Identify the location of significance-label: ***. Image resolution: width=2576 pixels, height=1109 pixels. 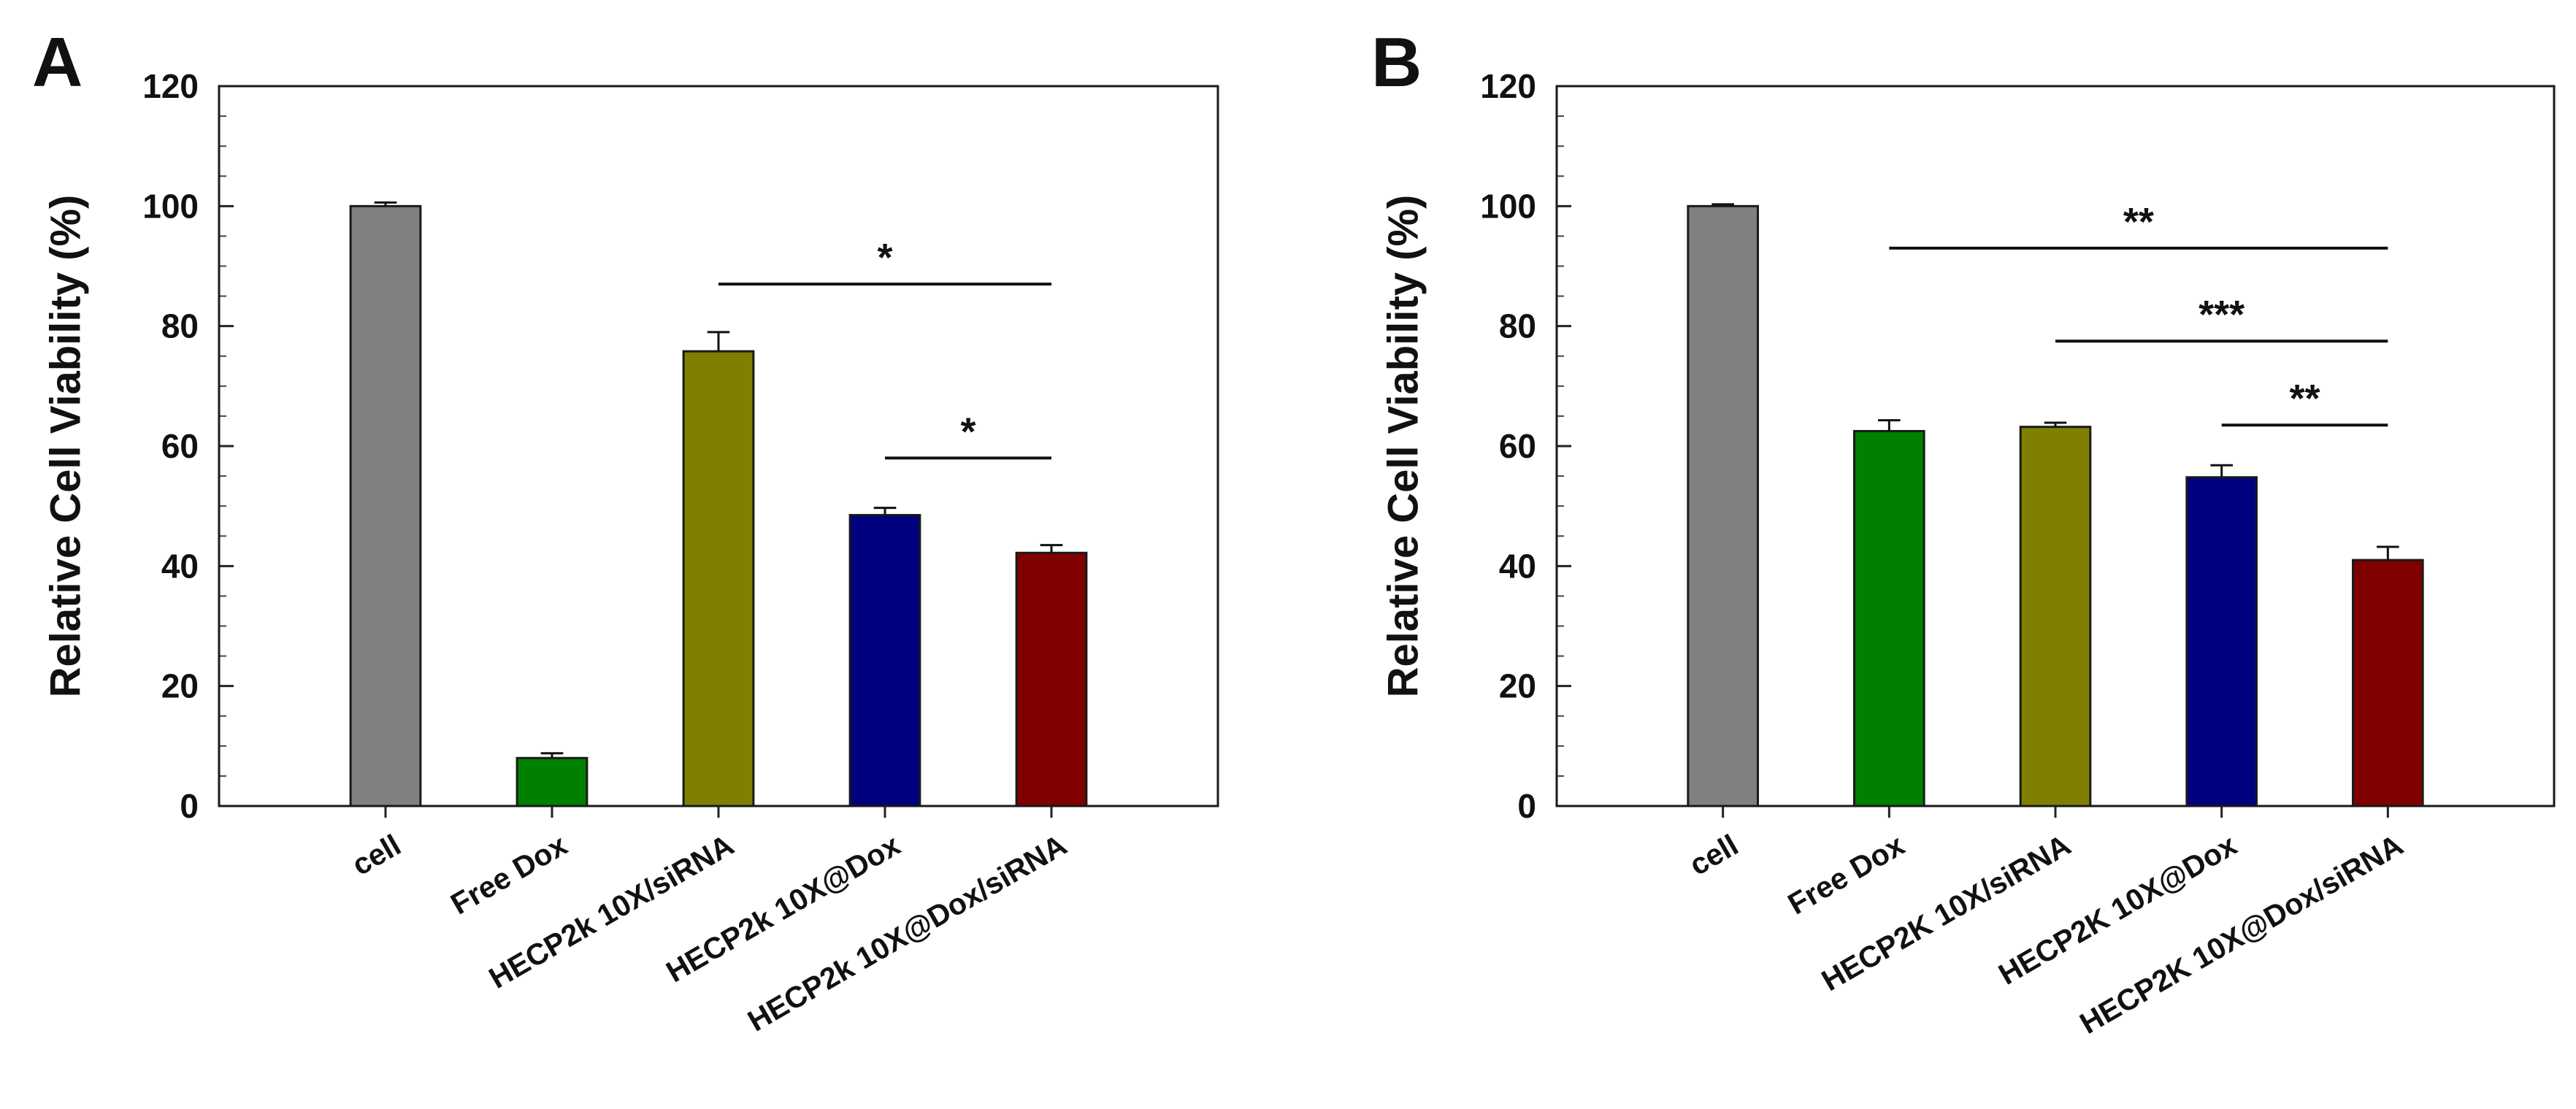
(2222, 315).